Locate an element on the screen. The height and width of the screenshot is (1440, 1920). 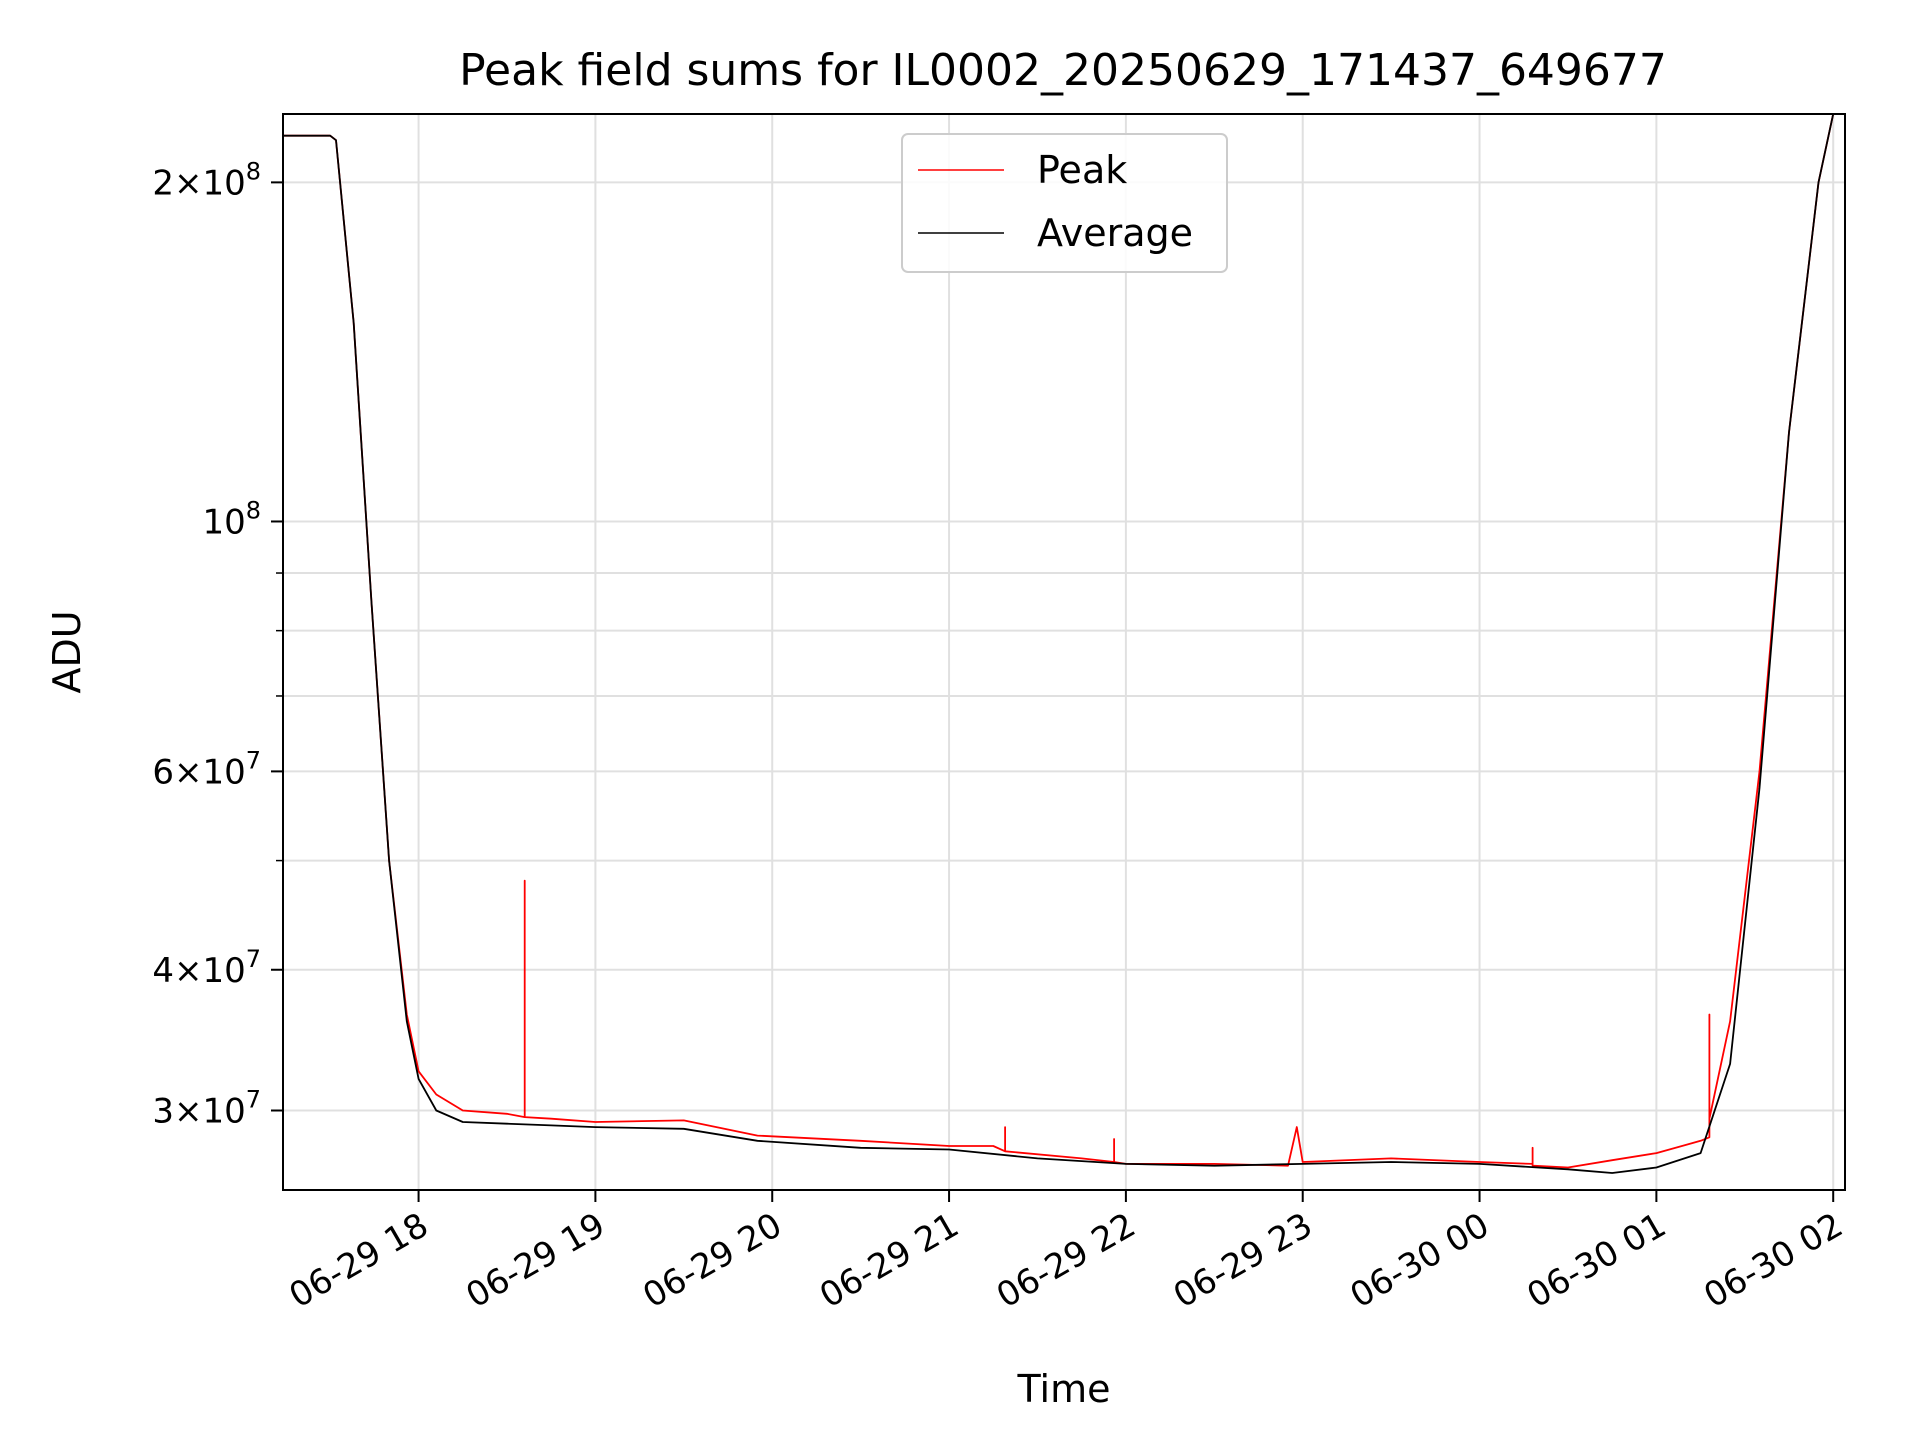
x-axis-label: Time is located at coordinates (1064, 1389).